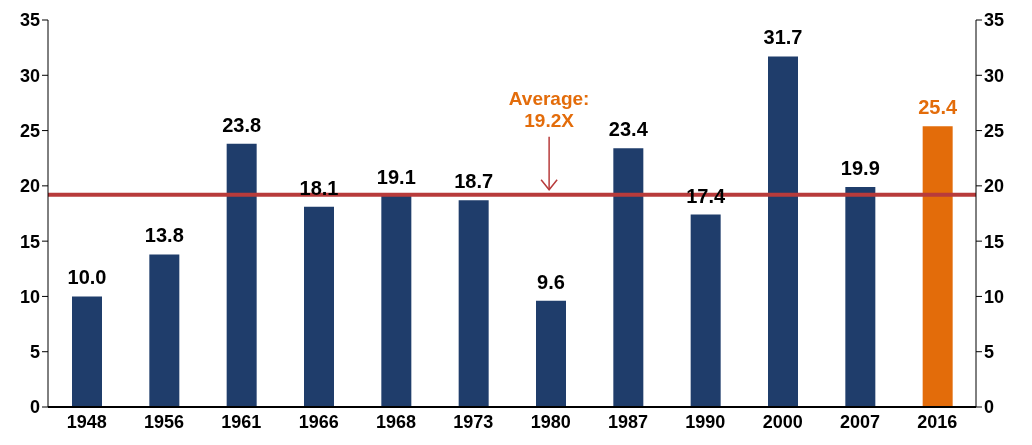 The image size is (1032, 445). Describe the element at coordinates (783, 37) in the screenshot. I see `data-label: 31.7` at that location.